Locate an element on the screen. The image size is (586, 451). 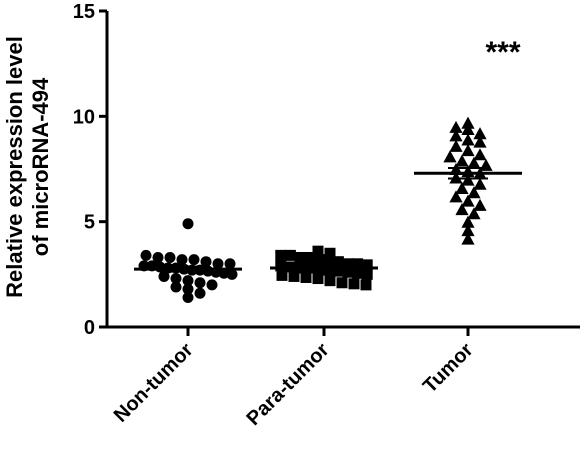
y-tick-label: 5 is located at coordinates (89, 223).